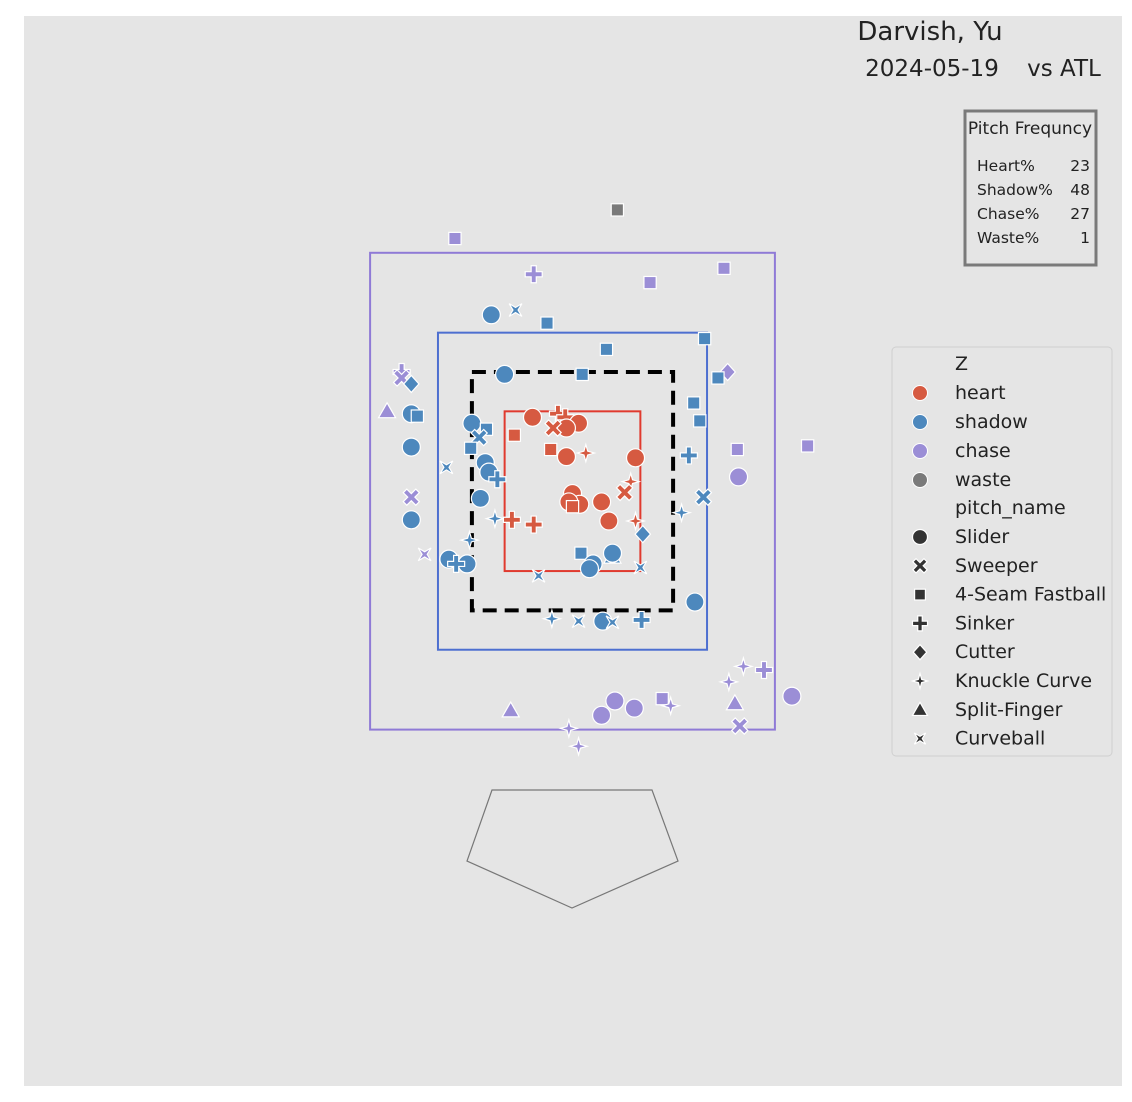  I want to click on frequency-value: 27, so click(1080, 214).